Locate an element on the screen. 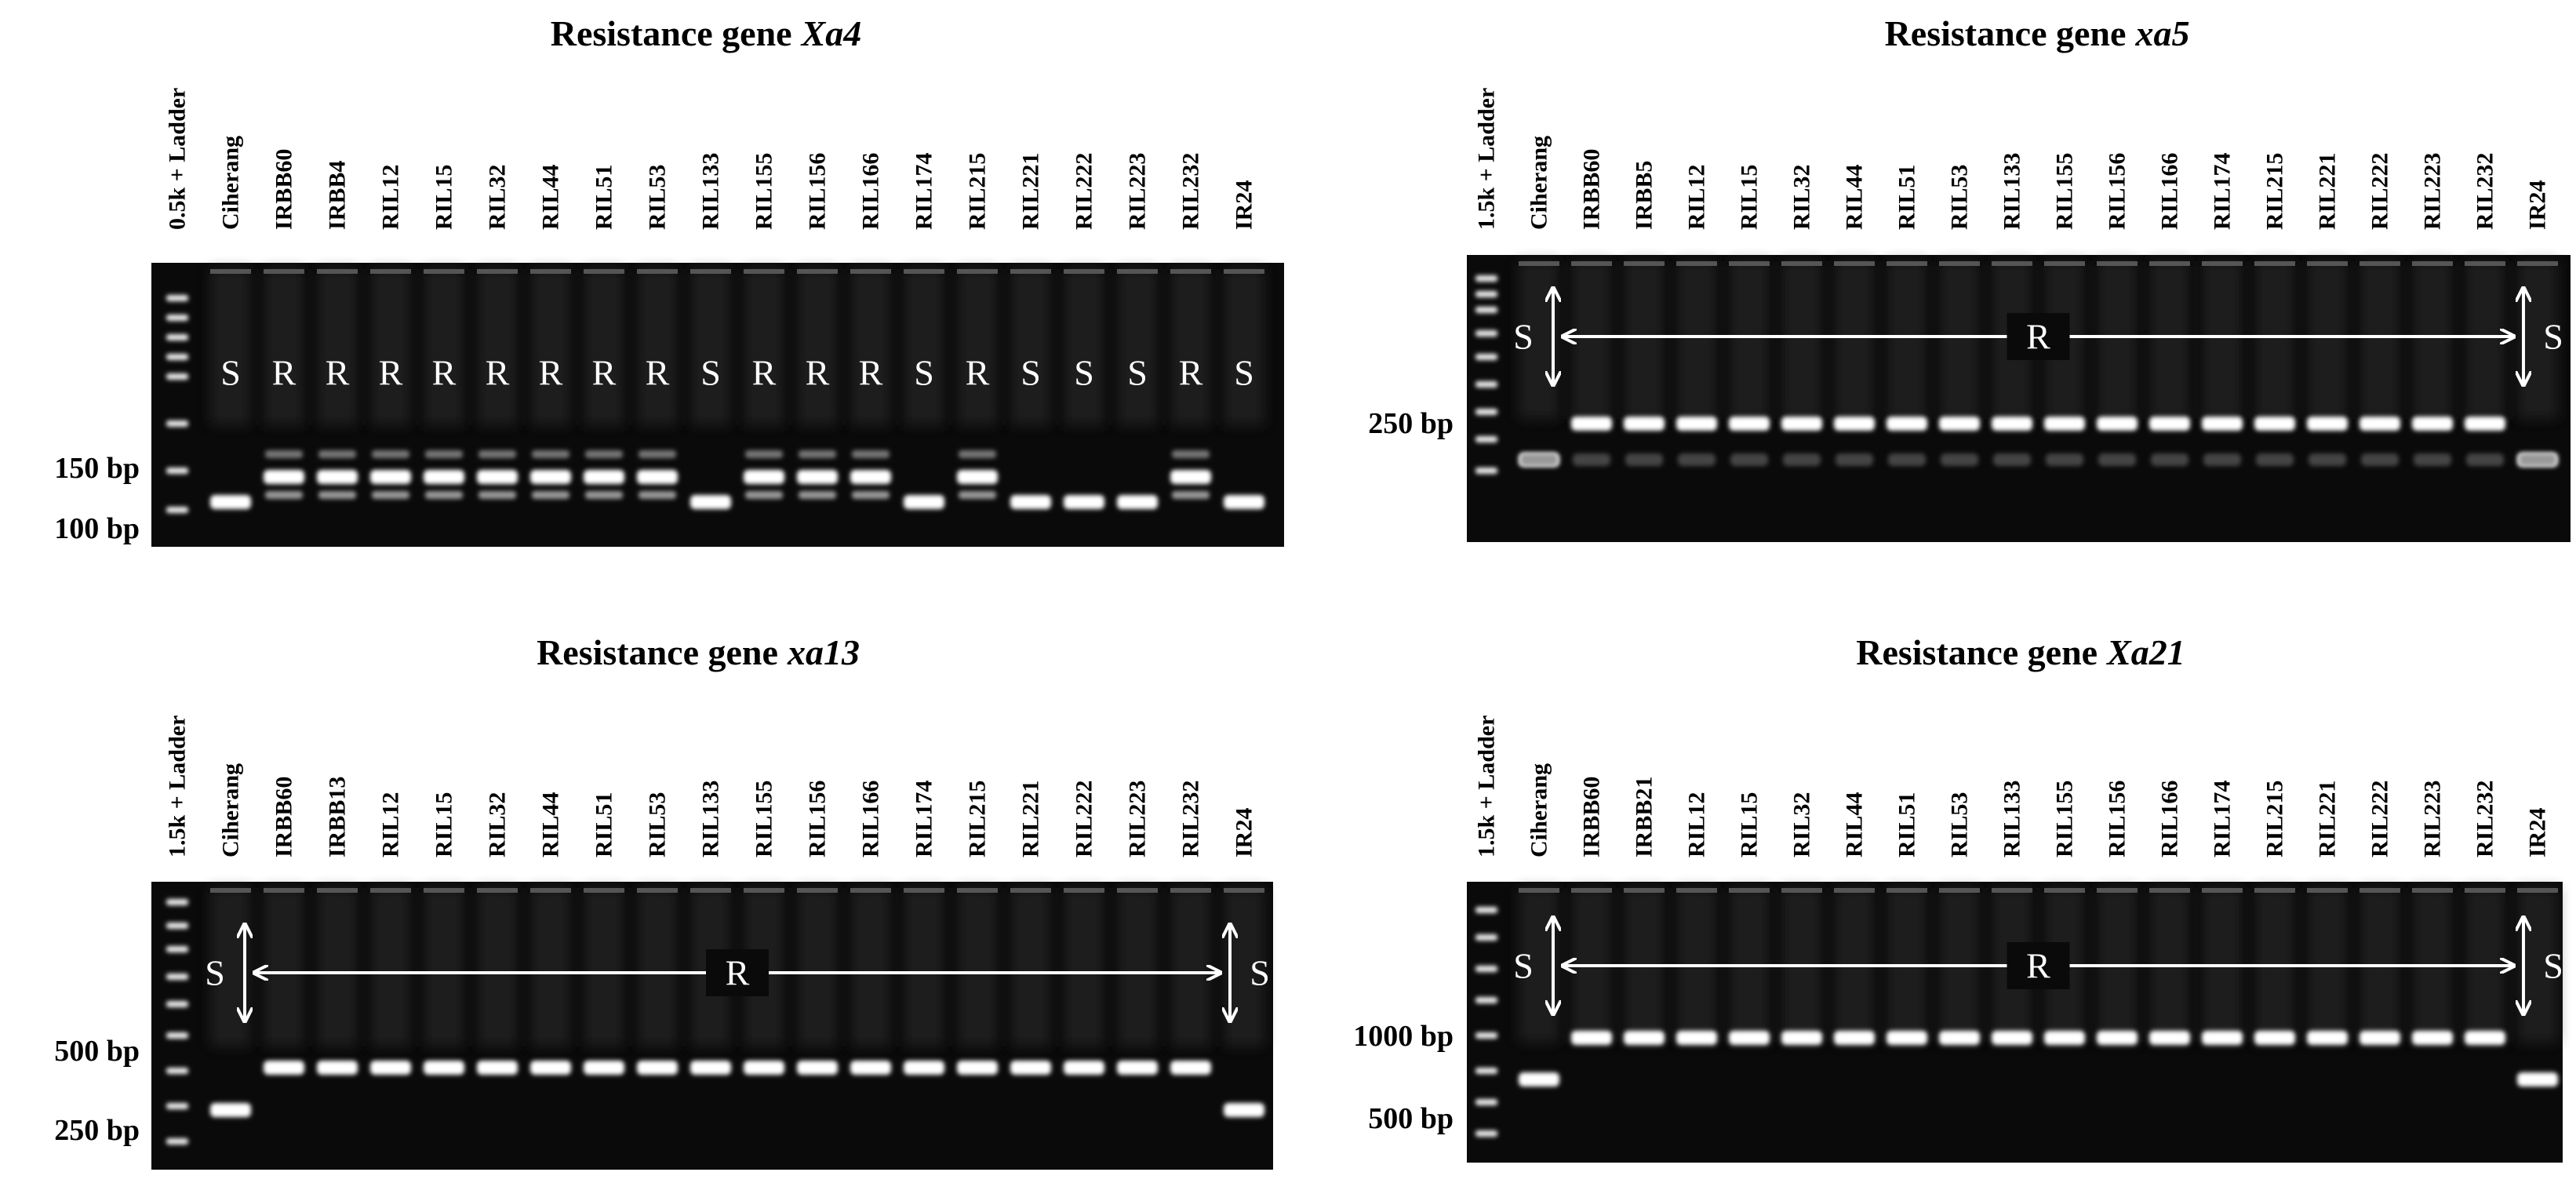 The width and height of the screenshot is (2576, 1183). label-gap is located at coordinates (2039, 965).